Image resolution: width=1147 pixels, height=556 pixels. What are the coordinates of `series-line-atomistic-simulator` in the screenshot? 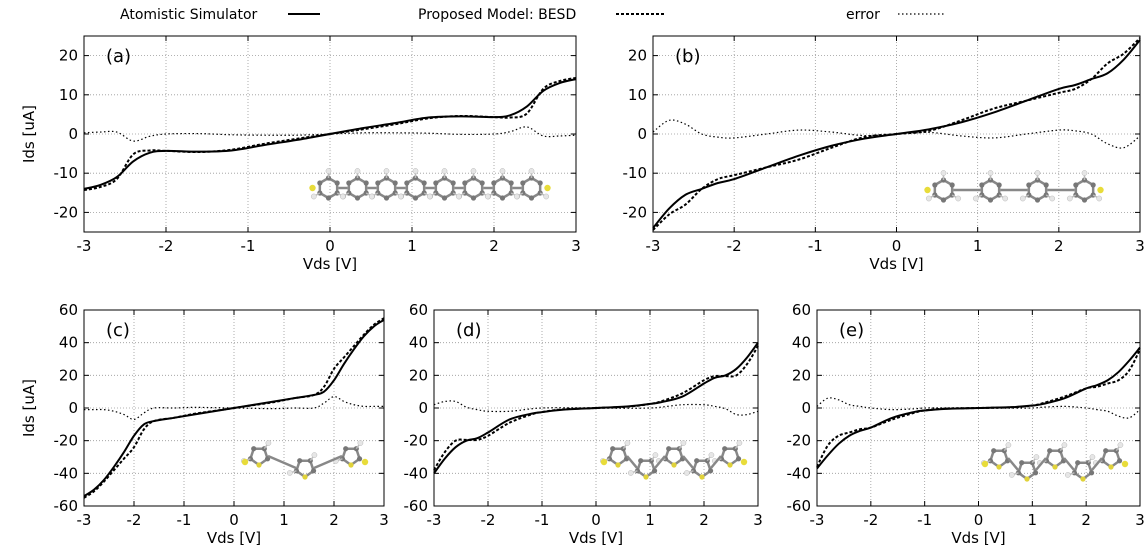 It's located at (330, 134).